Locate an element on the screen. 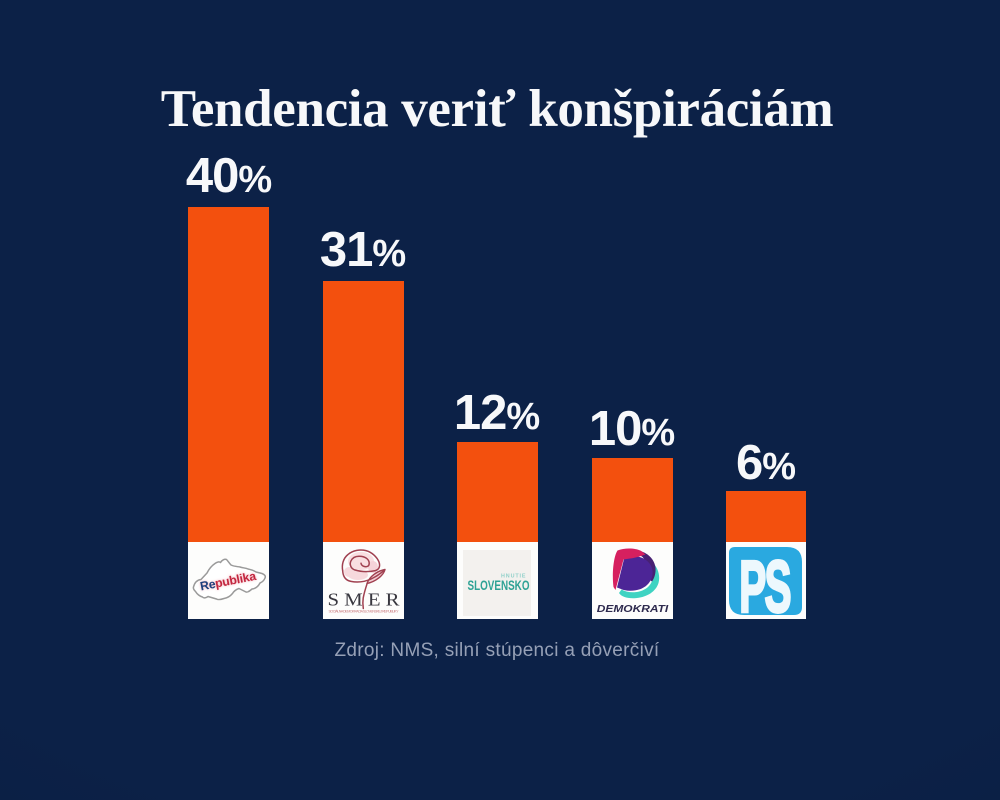 This screenshot has width=1000, height=800. svg-text: DEMOKRATI is located at coordinates (633, 609).